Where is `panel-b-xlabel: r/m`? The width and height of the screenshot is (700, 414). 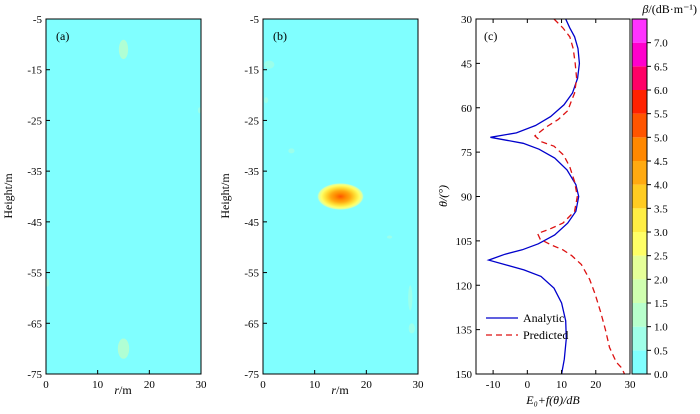 panel-b-xlabel: r/m is located at coordinates (340, 390).